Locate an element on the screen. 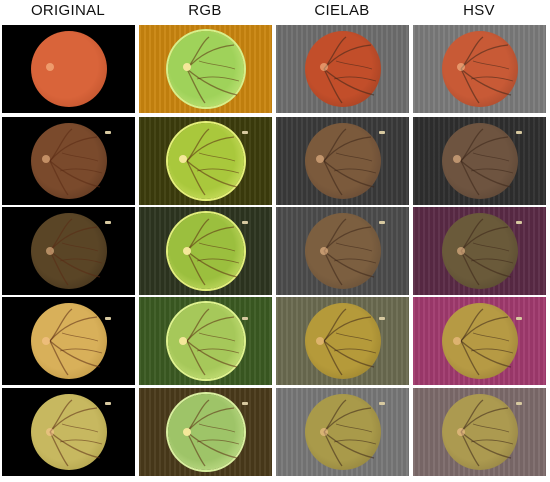 The height and width of the screenshot is (482, 550). column-header-original: ORIGINAL is located at coordinates (68, 10).